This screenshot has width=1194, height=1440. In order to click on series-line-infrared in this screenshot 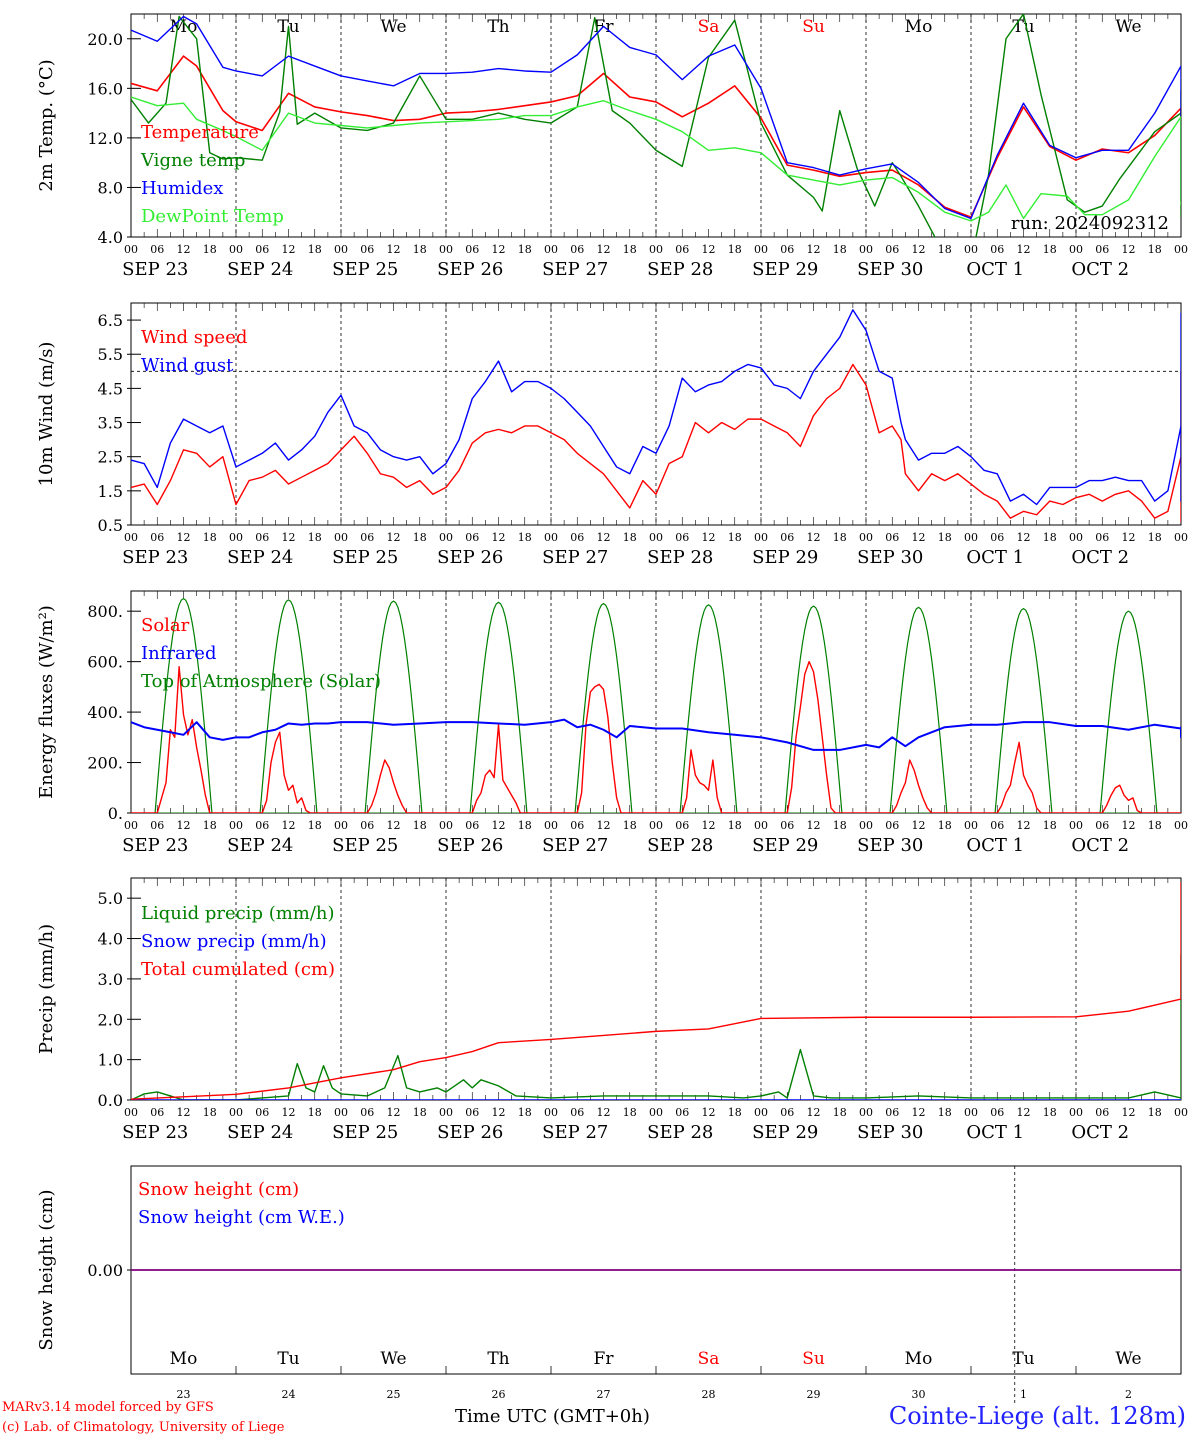, I will do `click(656, 734)`.